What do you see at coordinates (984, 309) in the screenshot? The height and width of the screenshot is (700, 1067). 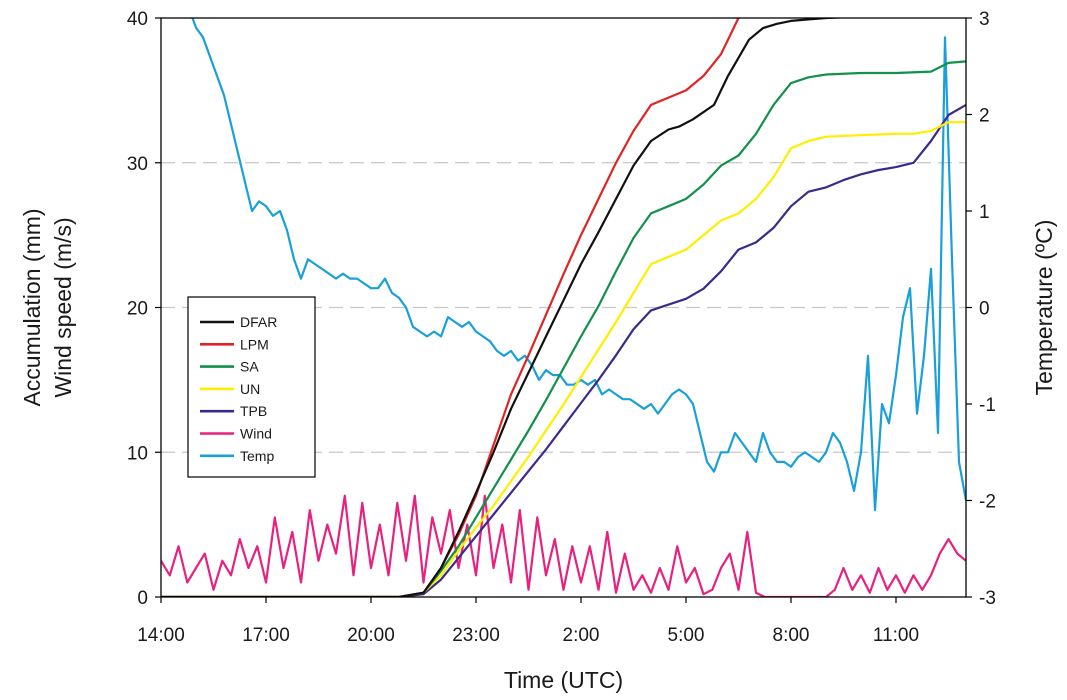 I see `y-tick-label-right: 0` at bounding box center [984, 309].